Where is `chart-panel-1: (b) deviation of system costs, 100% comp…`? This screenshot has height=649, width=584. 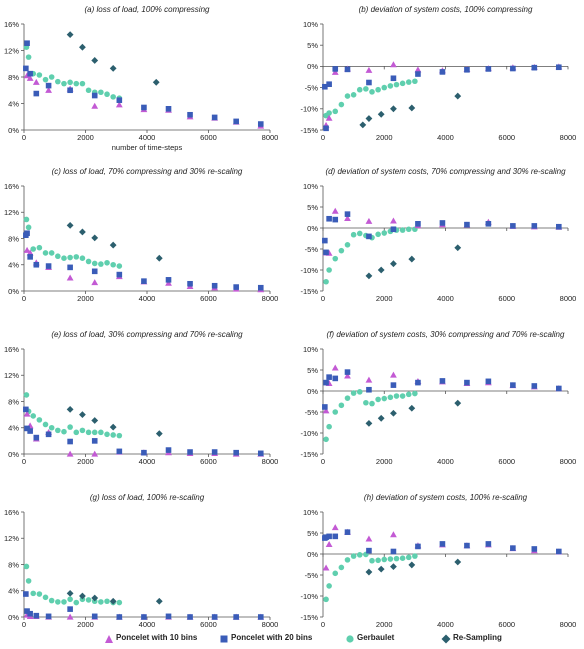
chart-panel-1: (b) deviation of system costs, 100% comp… is located at coordinates (438, 73).